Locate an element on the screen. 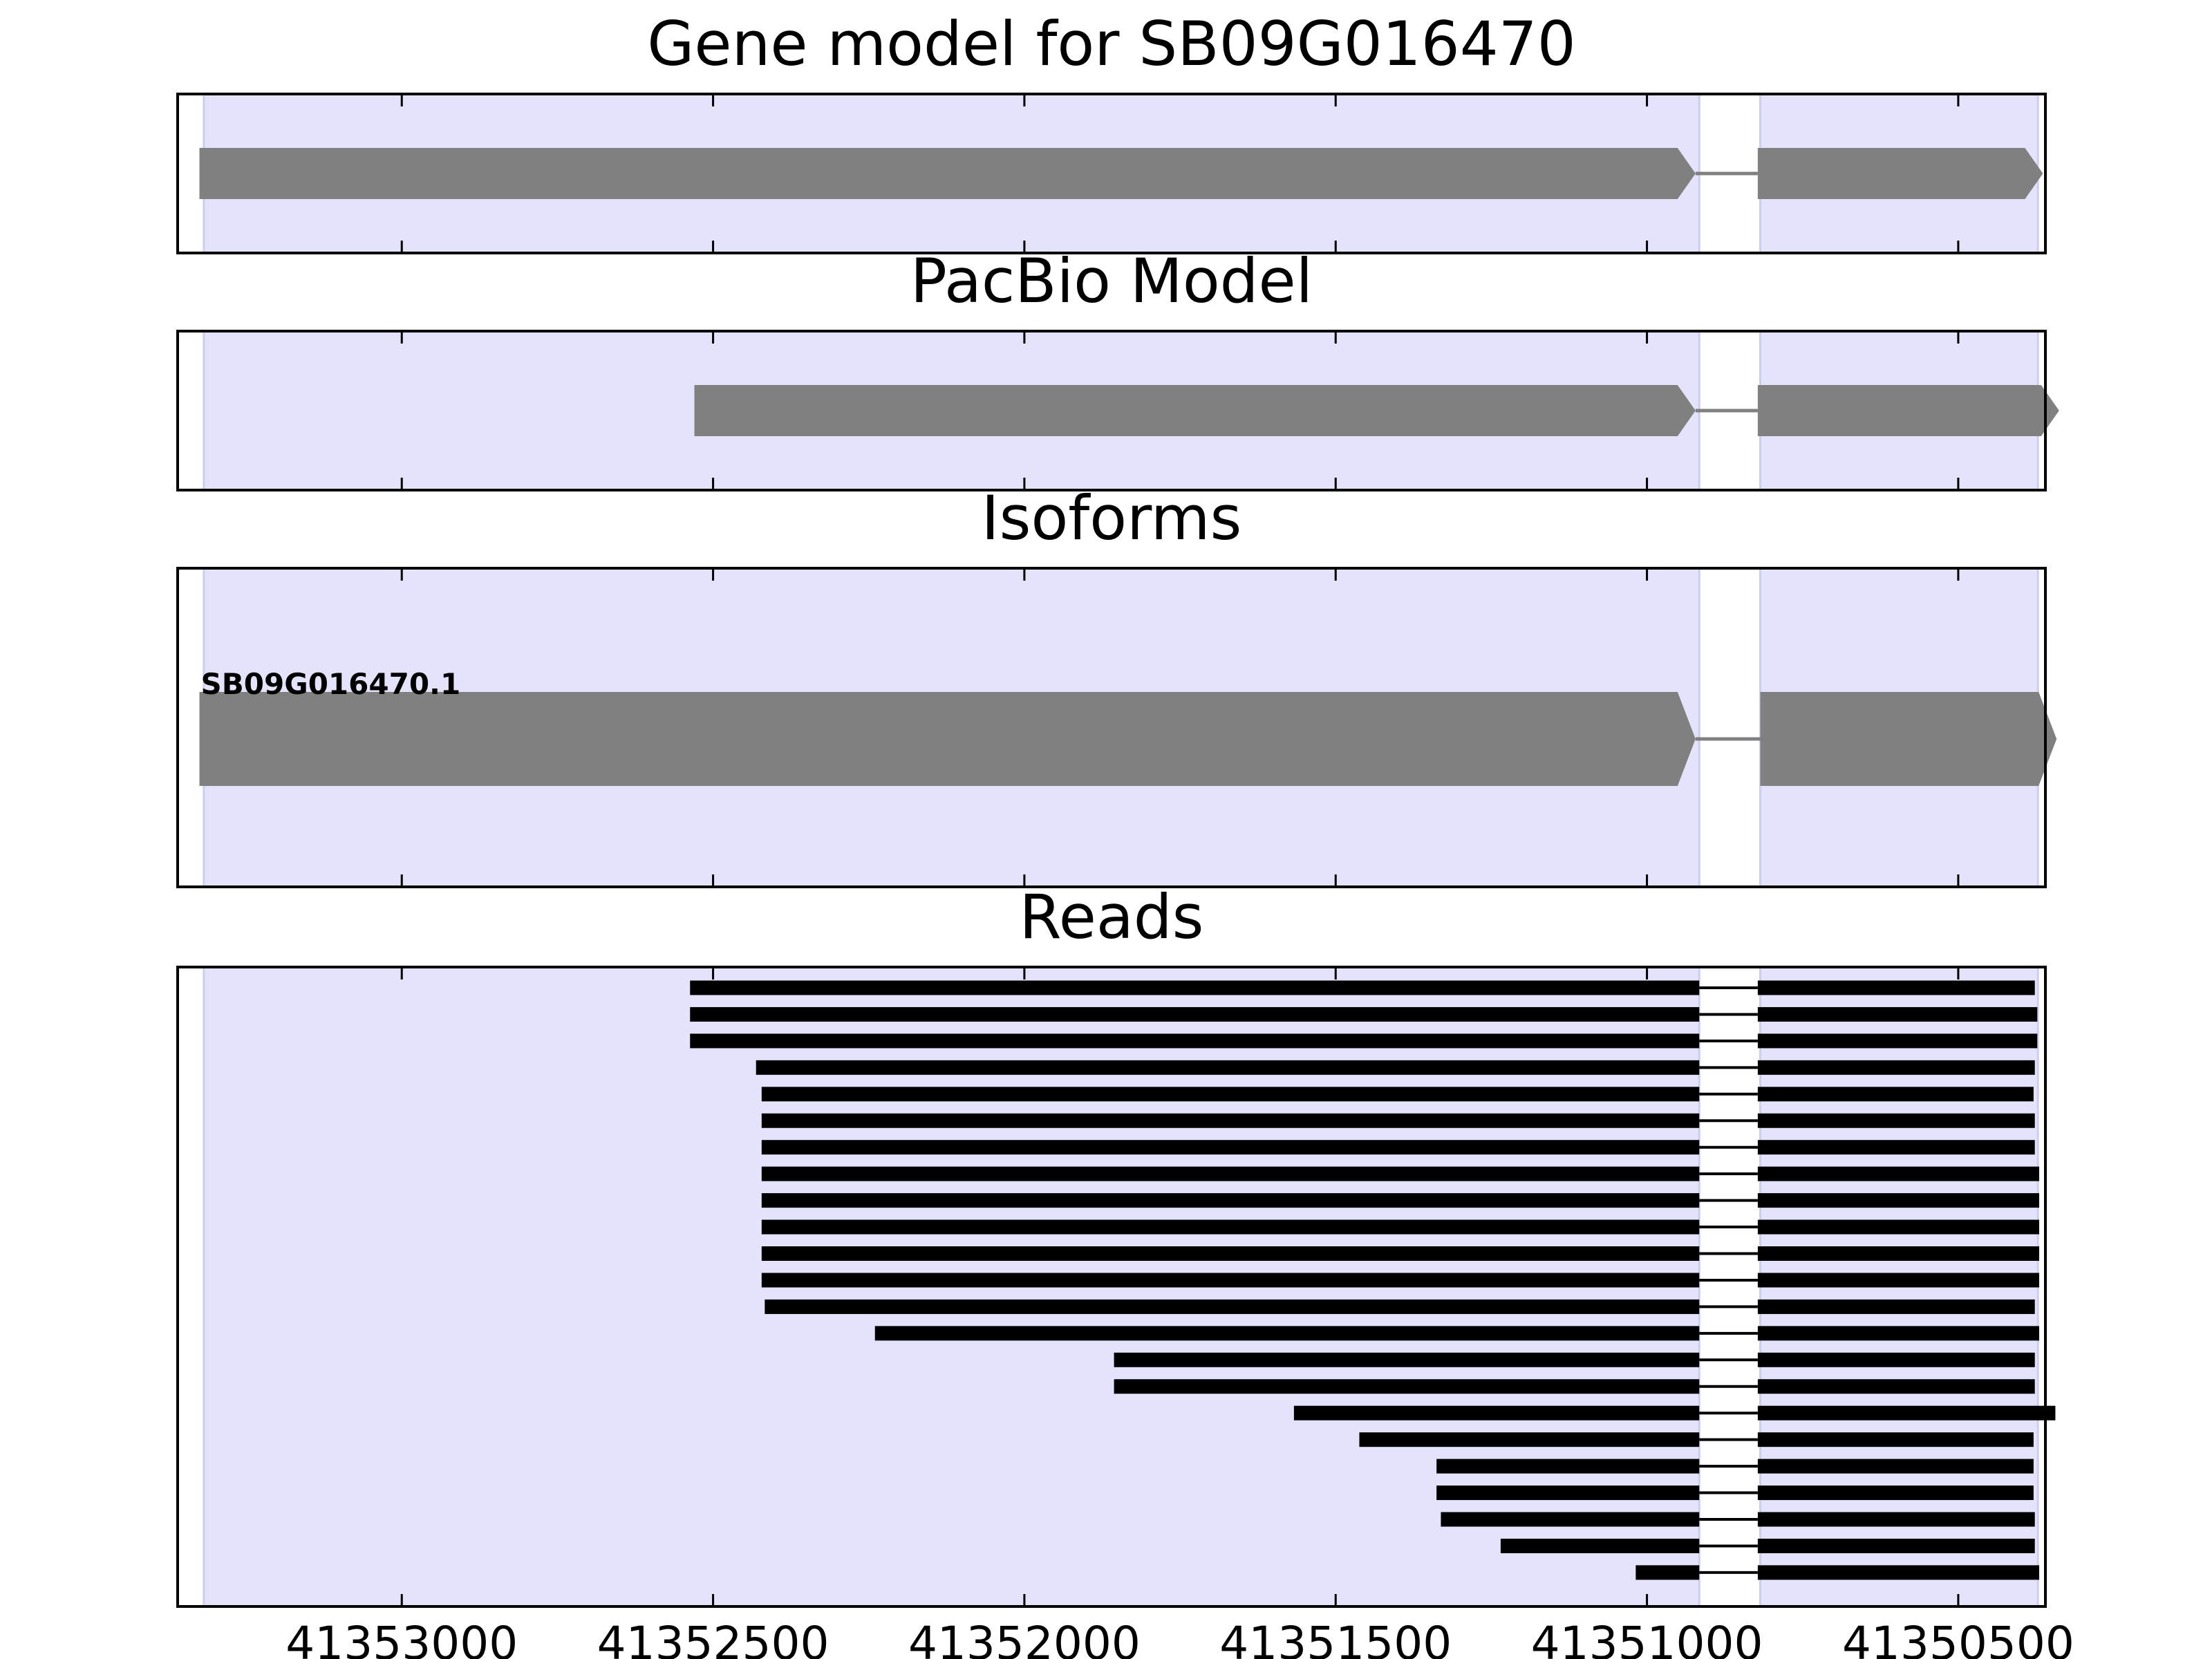 The width and height of the screenshot is (2212, 1659). x-tick-label: 41352000 is located at coordinates (1024, 1638).